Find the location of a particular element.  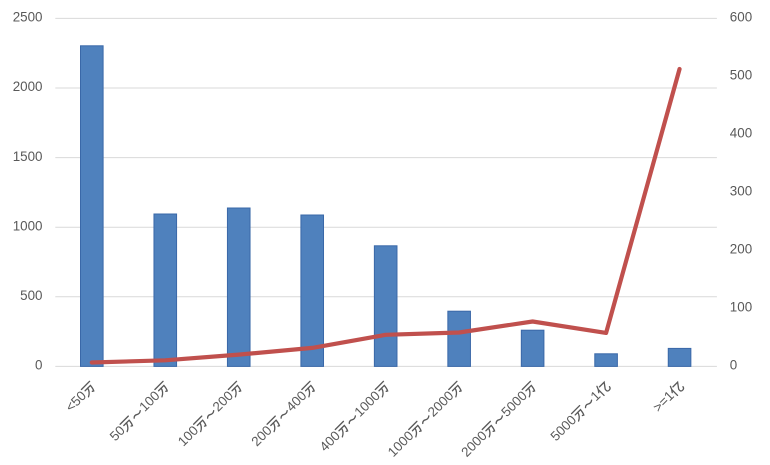

svg-text: 300 is located at coordinates (741, 191).